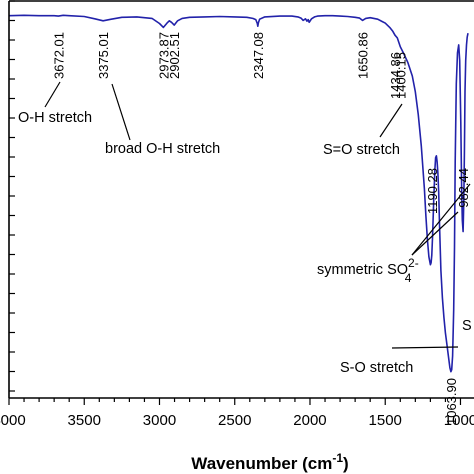 The width and height of the screenshot is (474, 474). Describe the element at coordinates (103, 55) in the screenshot. I see `peak-label: 3375.01` at that location.